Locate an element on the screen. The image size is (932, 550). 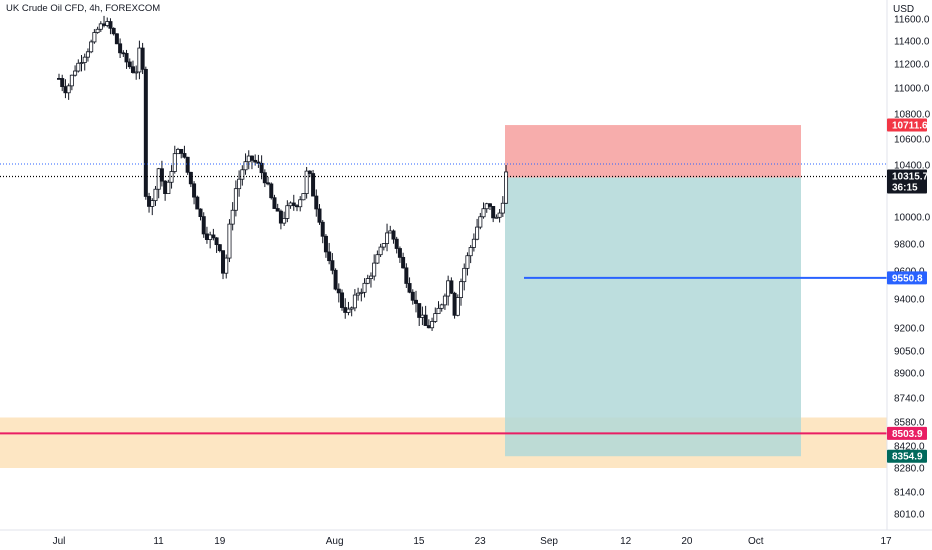
price-tick-label: 9800.0 is located at coordinates (909, 245).